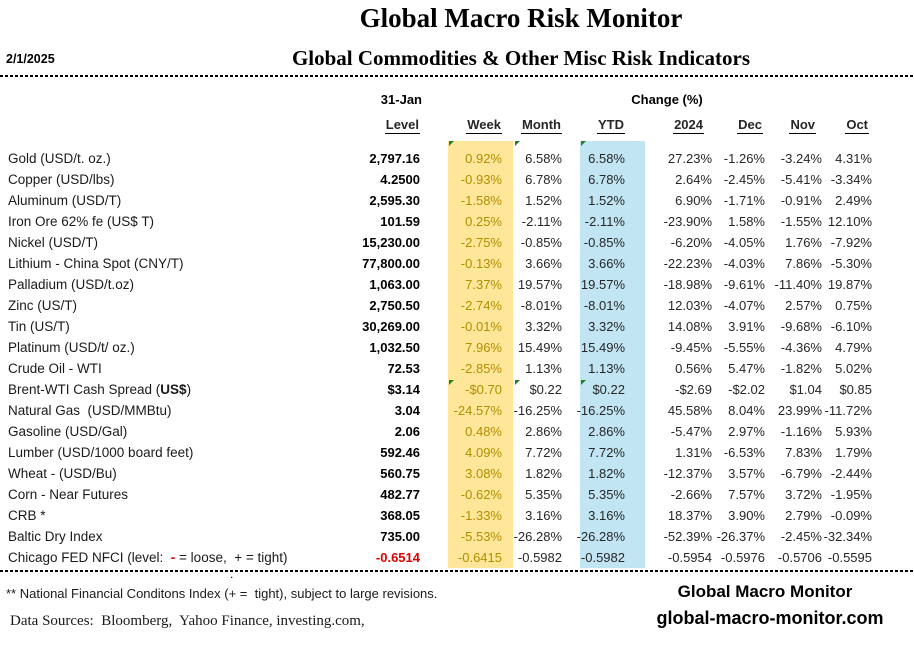 The width and height of the screenshot is (914, 655). Describe the element at coordinates (853, 347) in the screenshot. I see `row-oct-chg: 4.79%` at that location.